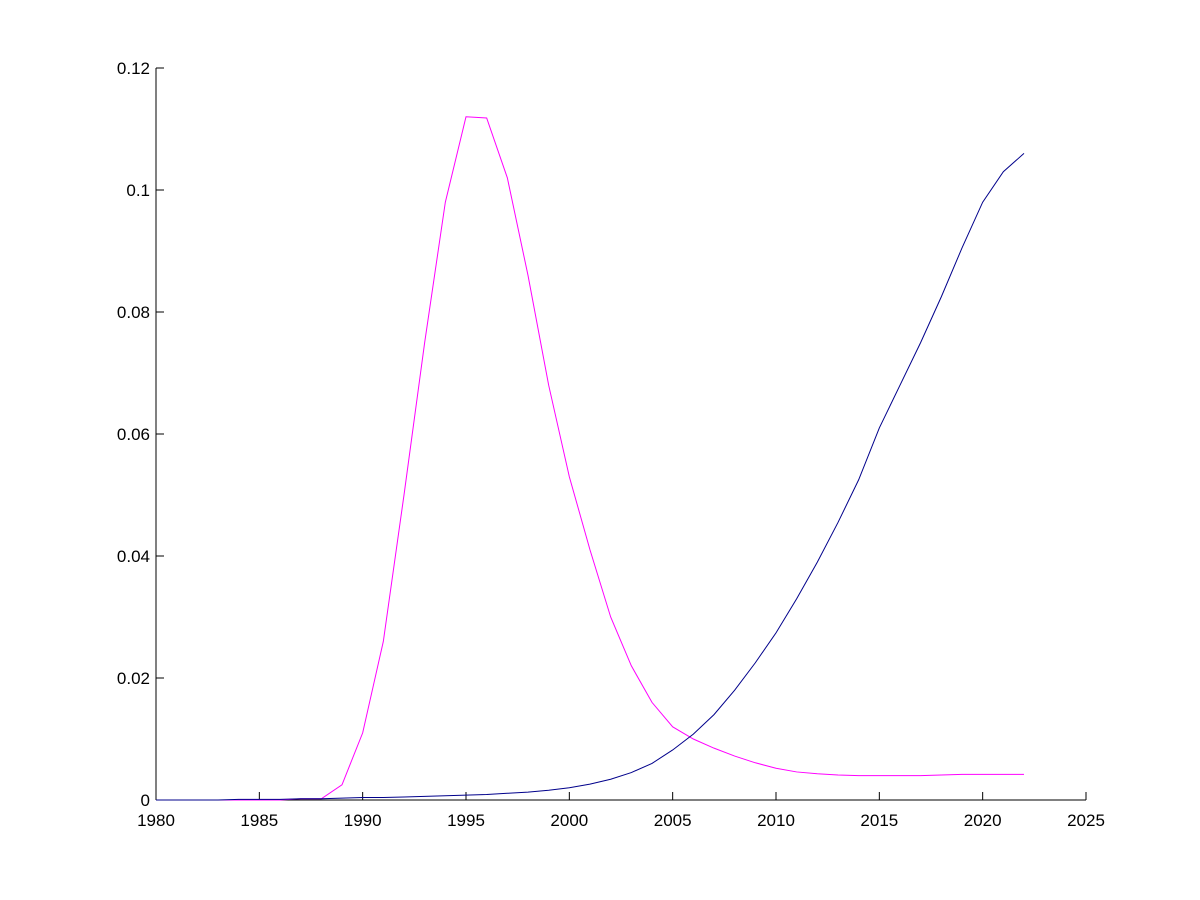 This screenshot has height=900, width=1200. What do you see at coordinates (138, 190) in the screenshot?
I see `y-tick-label: 0.1` at bounding box center [138, 190].